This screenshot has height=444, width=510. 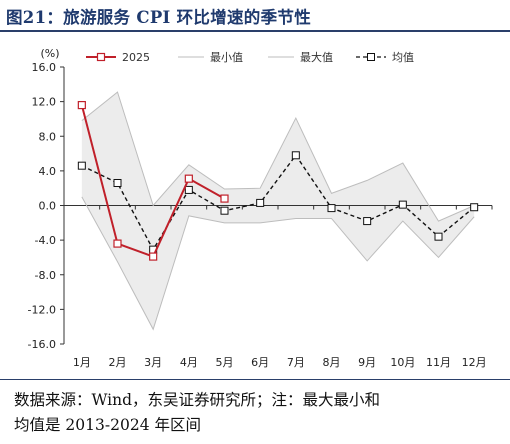 I want to click on legend-marker-mean, so click(x=371, y=57).